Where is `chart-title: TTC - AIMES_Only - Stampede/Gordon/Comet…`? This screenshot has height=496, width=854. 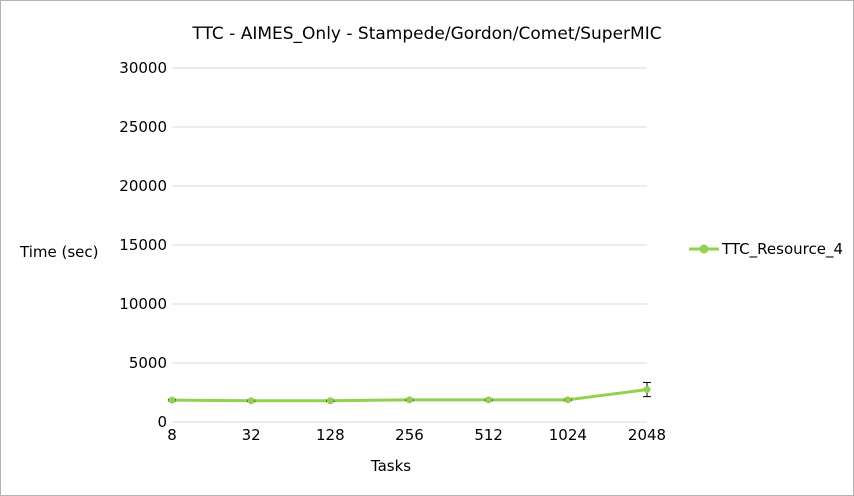 chart-title: TTC - AIMES_Only - Stampede/Gordon/Comet… is located at coordinates (426, 34).